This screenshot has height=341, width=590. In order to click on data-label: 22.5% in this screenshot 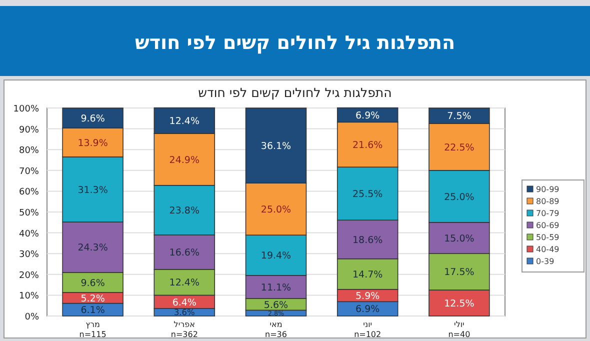, I will do `click(459, 148)`.